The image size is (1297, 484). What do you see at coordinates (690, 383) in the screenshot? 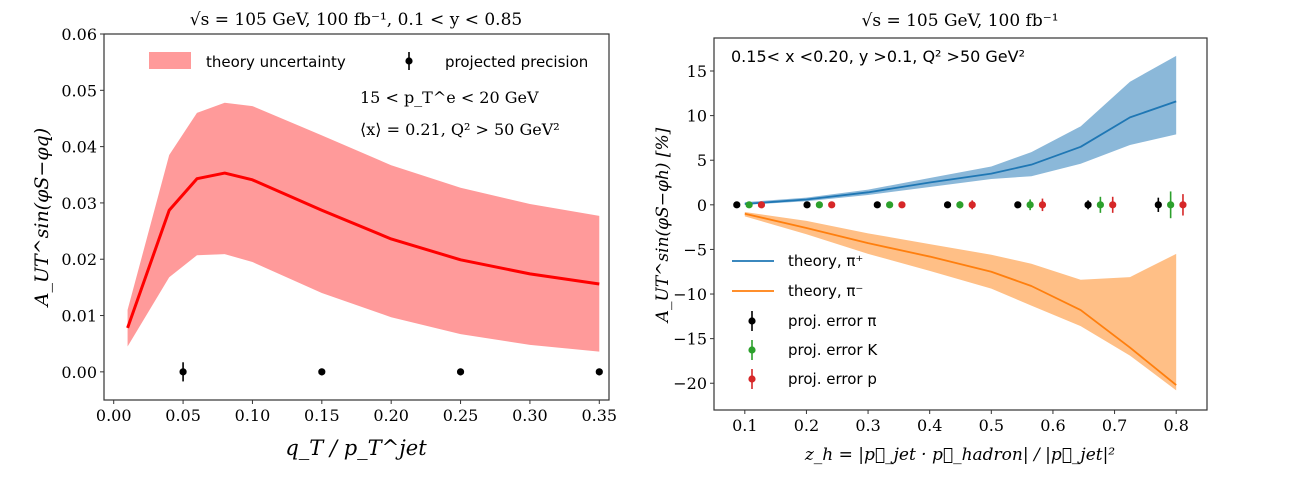
I see `right-y-tick-label: −20` at bounding box center [690, 383].